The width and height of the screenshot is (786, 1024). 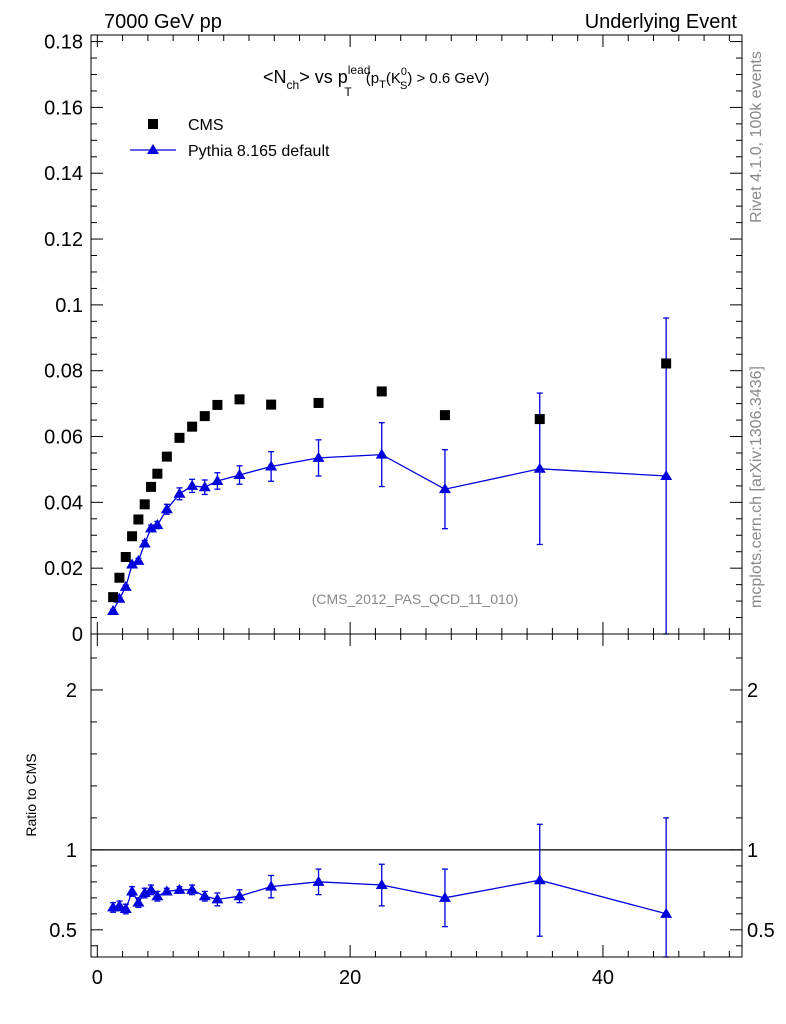 I want to click on main-ytick-label: 0, so click(x=77, y=635).